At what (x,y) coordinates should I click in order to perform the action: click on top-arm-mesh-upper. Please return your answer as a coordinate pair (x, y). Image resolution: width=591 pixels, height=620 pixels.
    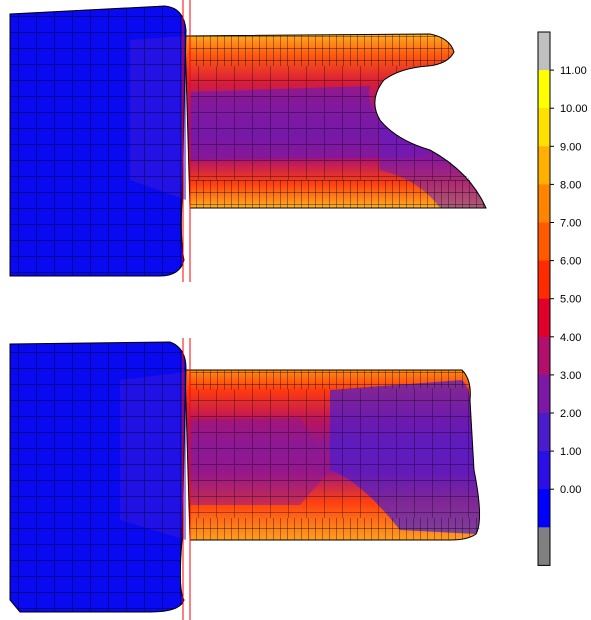
    Looking at the image, I should click on (322, 50).